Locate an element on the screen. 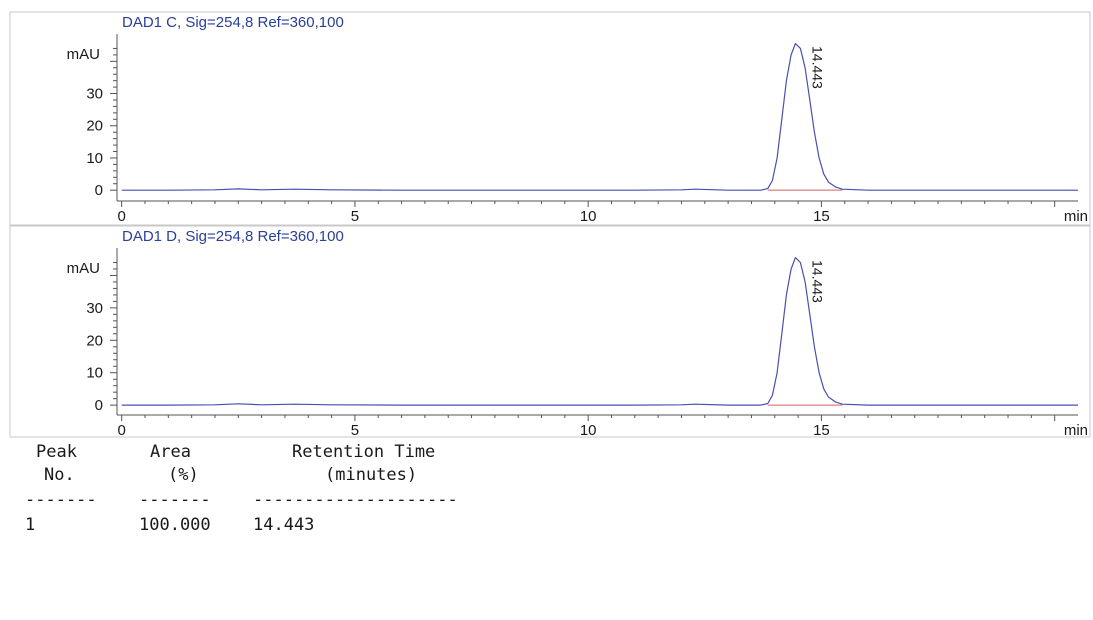 The width and height of the screenshot is (1093, 620). peak-table-header-row-2: No. (%) (minutes) is located at coordinates (546, 475).